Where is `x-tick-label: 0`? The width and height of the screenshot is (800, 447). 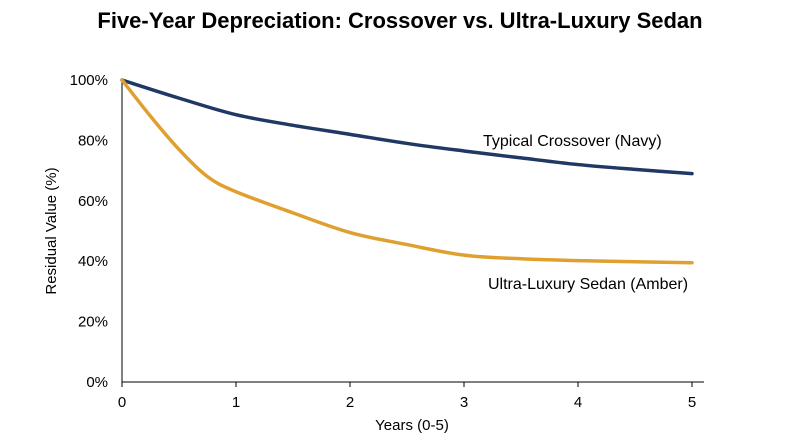 x-tick-label: 0 is located at coordinates (122, 402).